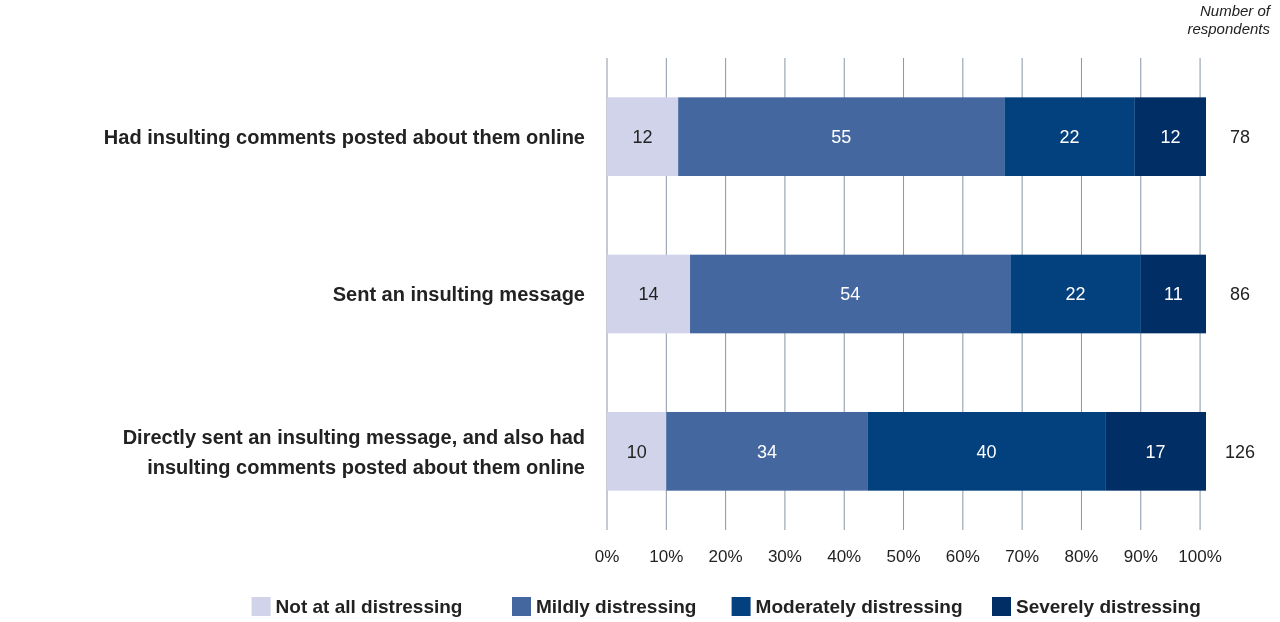  What do you see at coordinates (844, 556) in the screenshot?
I see `x-tick-label: 40%` at bounding box center [844, 556].